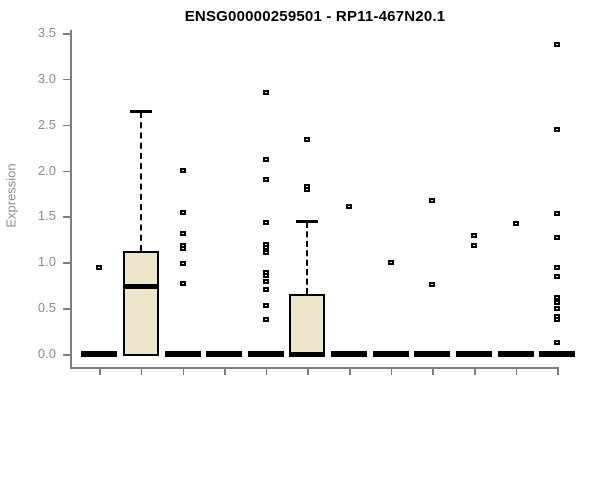  Describe the element at coordinates (71, 198) in the screenshot. I see `y-axis-line` at that location.